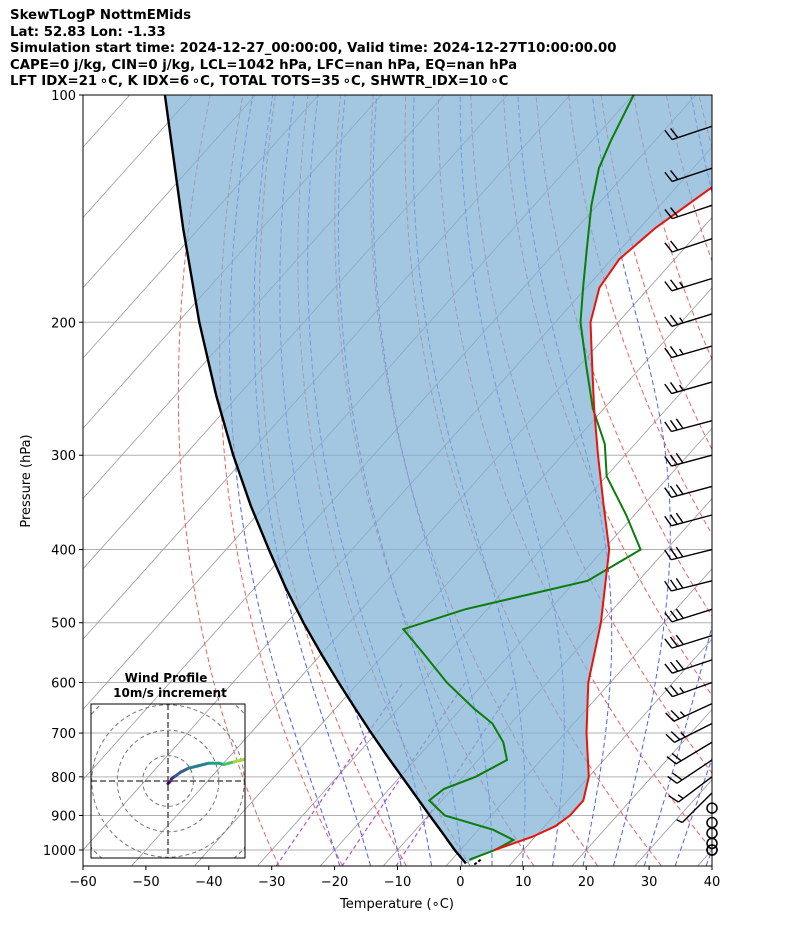  I want to click on inset-frame, so click(168, 781).